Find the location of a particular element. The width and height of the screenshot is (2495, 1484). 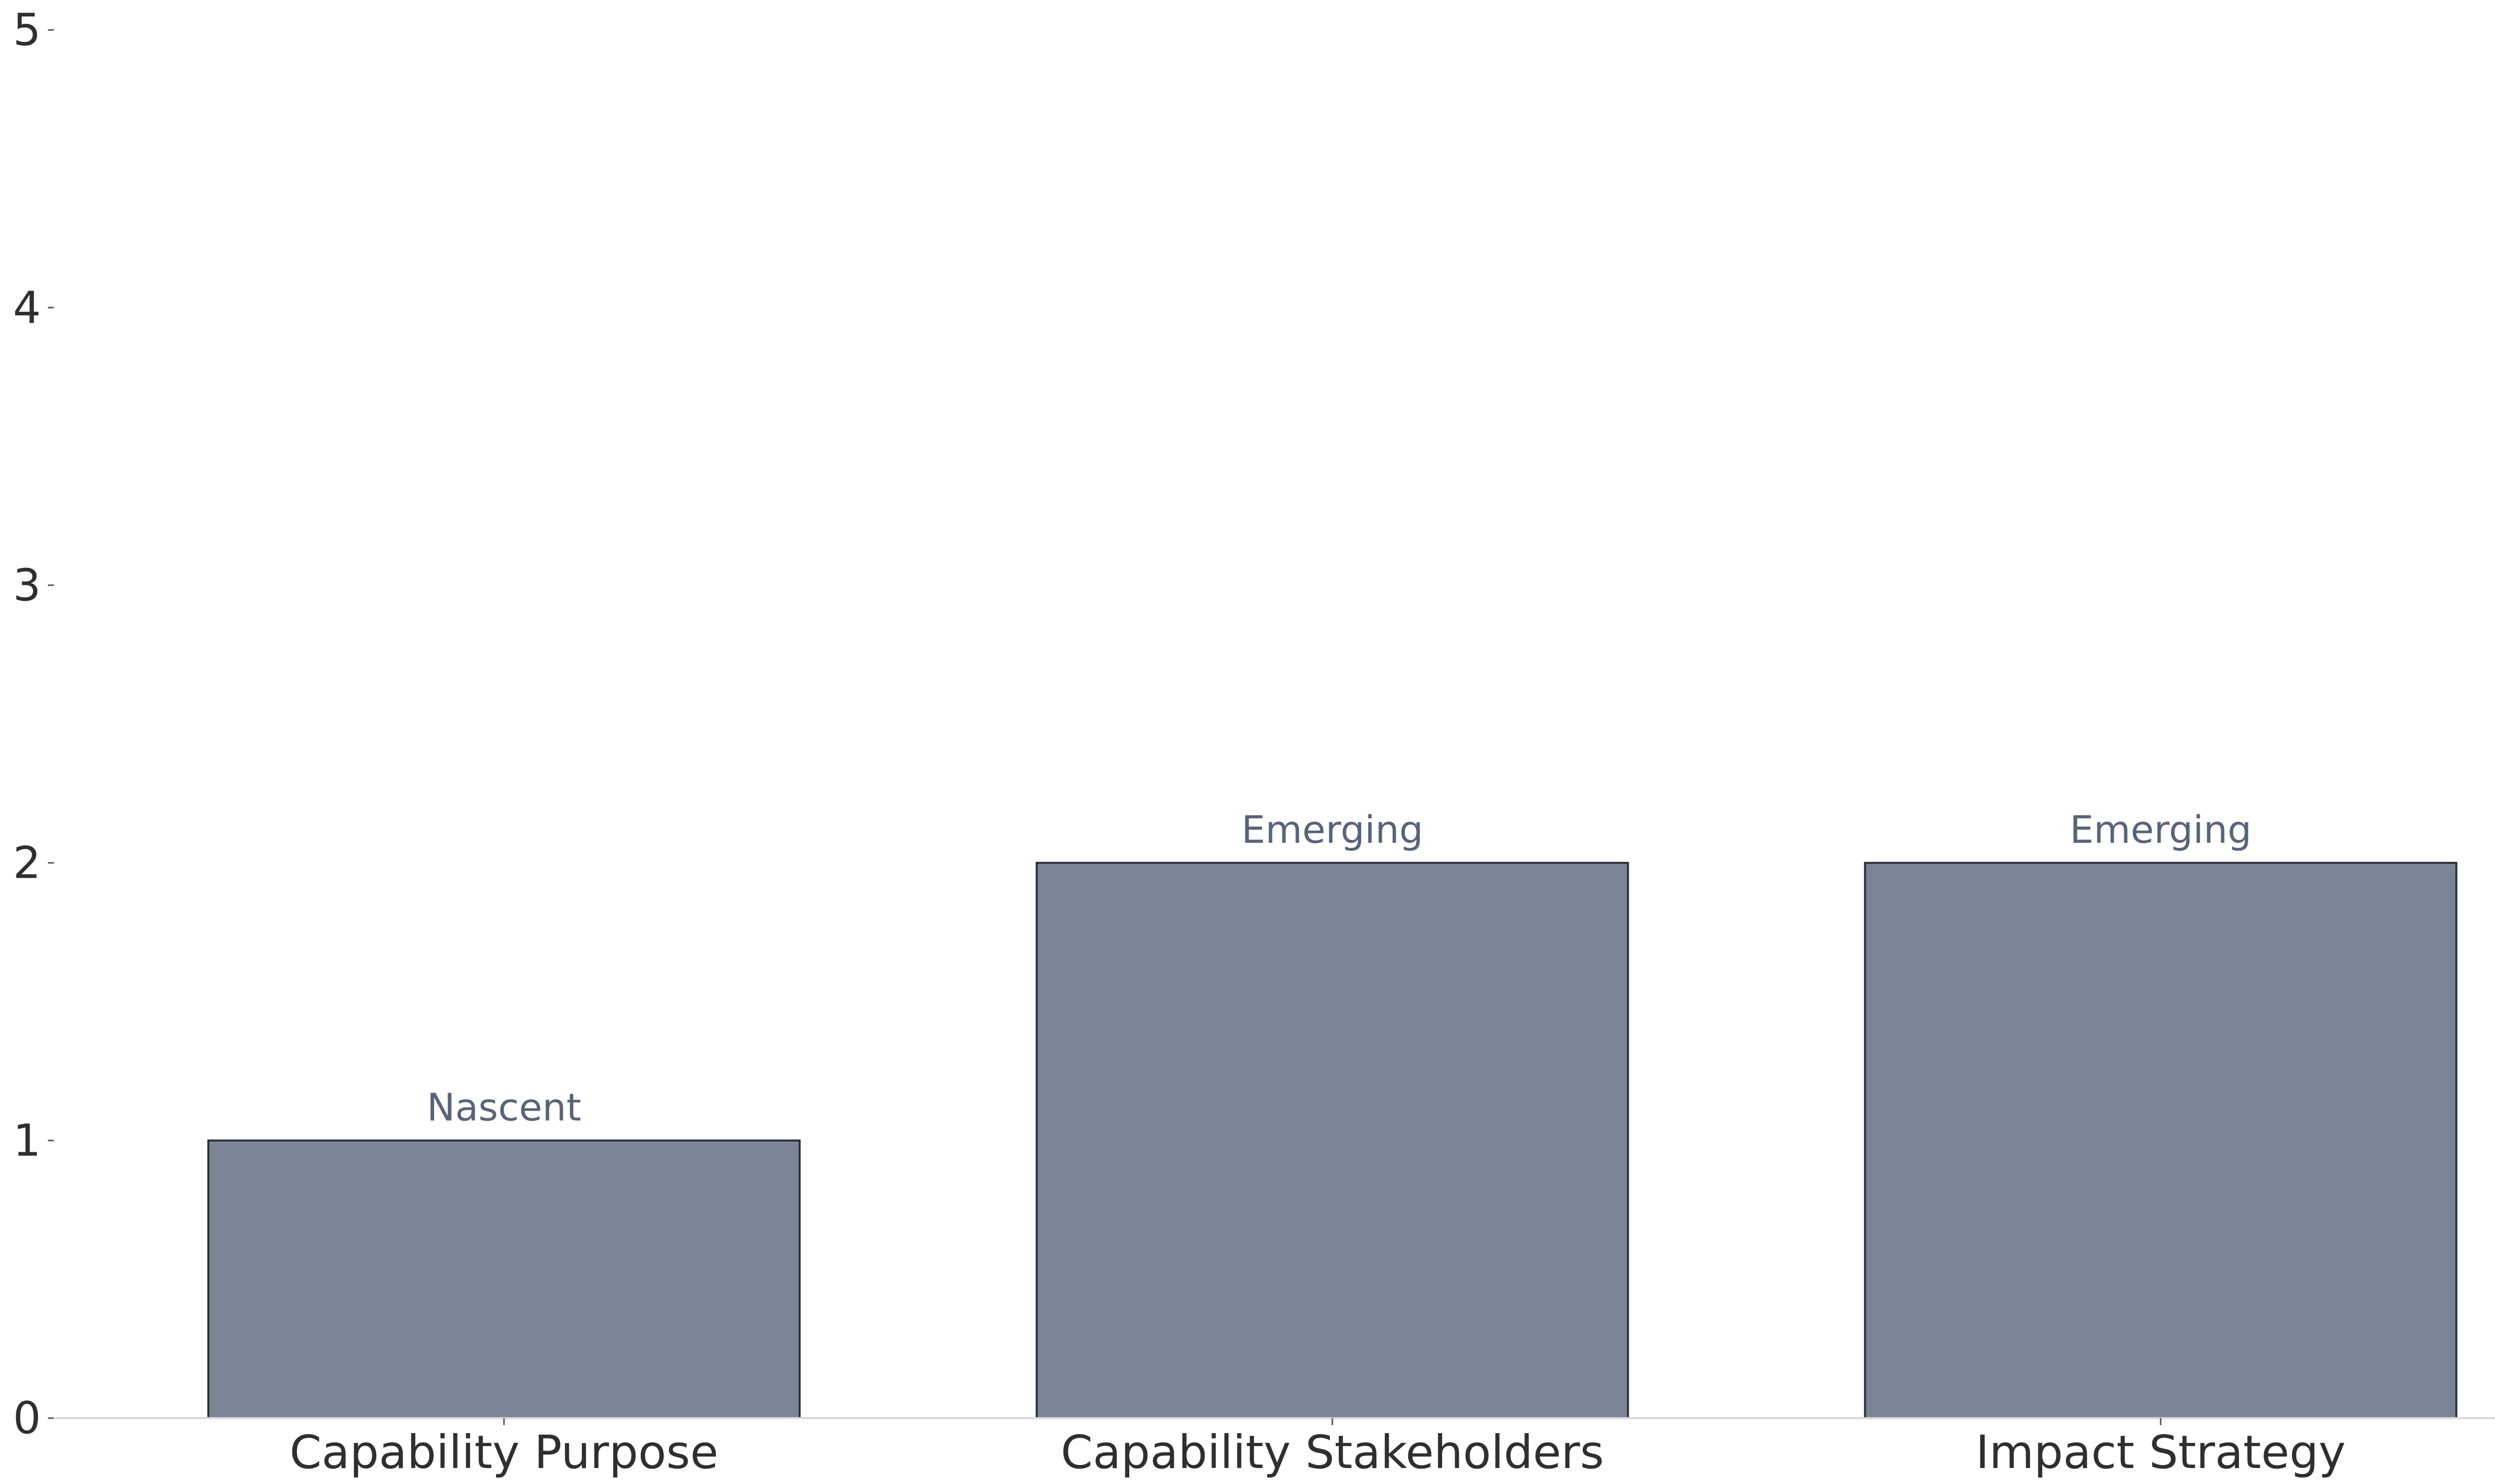

y-tick-label: 2 is located at coordinates (27, 863).